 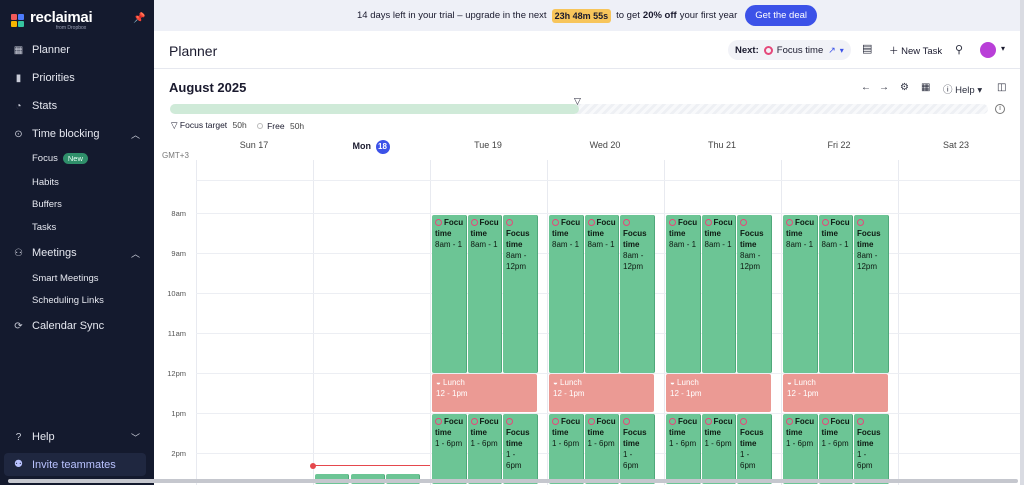 I want to click on help-button: ⓘ Help ▾, so click(x=962, y=89).